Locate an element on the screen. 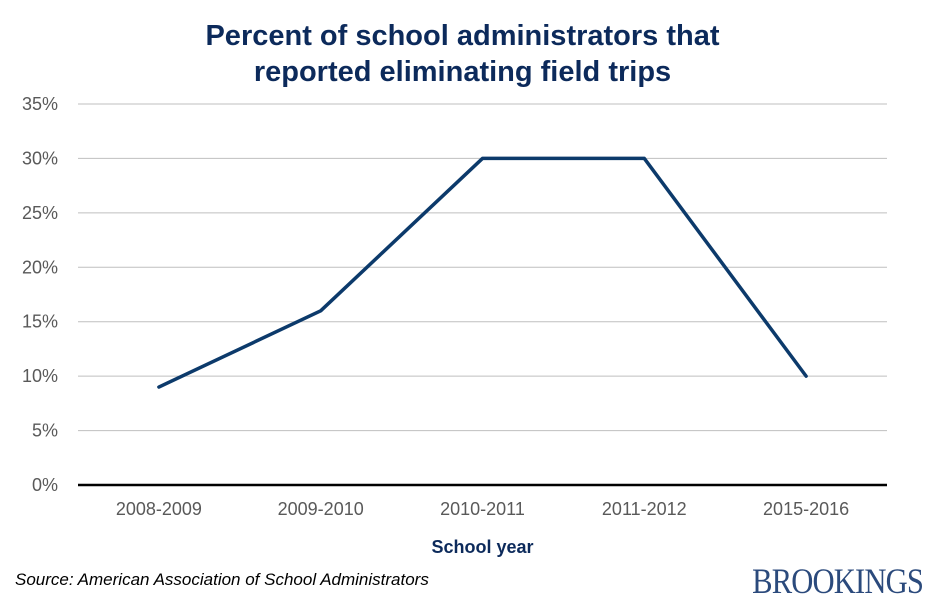  x-tick-label: 2015-2016 is located at coordinates (806, 509).